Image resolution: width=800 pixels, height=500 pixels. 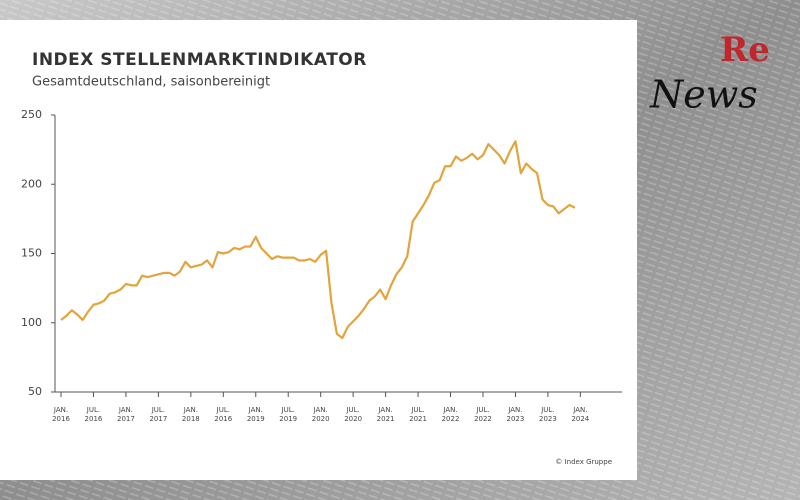 I want to click on x-tick-label: JUL. 2021, so click(x=418, y=414).